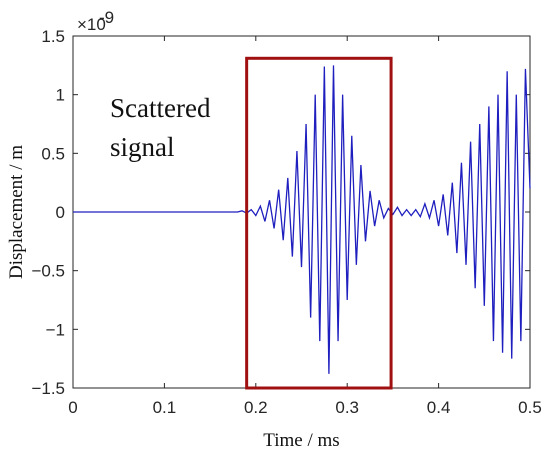 This screenshot has height=457, width=550. What do you see at coordinates (165, 407) in the screenshot?
I see `x-tick-label: 0.1` at bounding box center [165, 407].